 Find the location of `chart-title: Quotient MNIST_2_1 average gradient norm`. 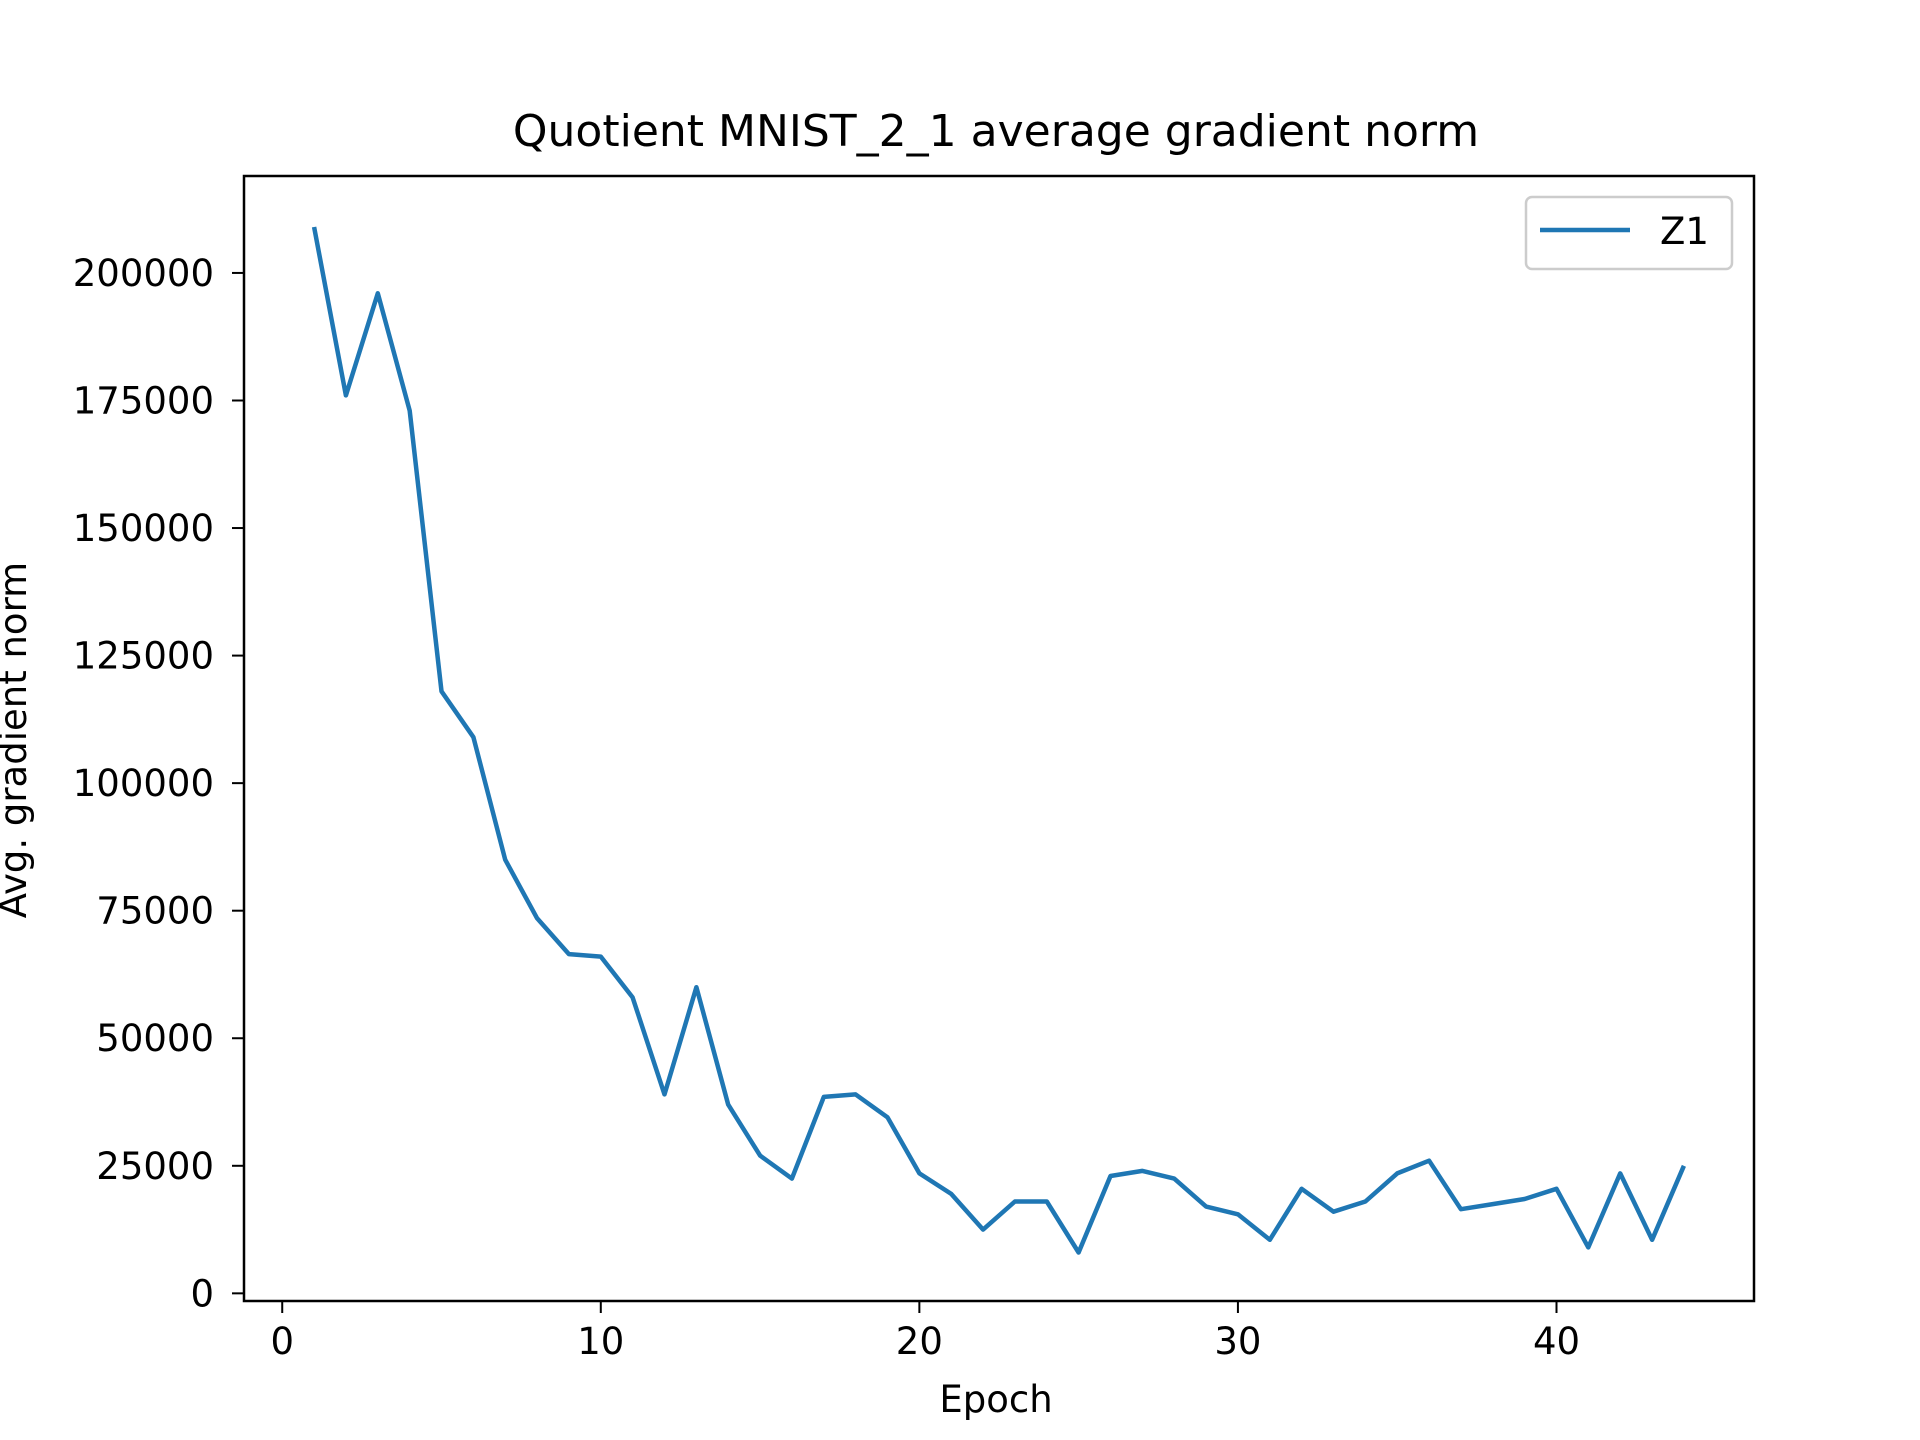

chart-title: Quotient MNIST_2_1 average gradient norm is located at coordinates (996, 131).